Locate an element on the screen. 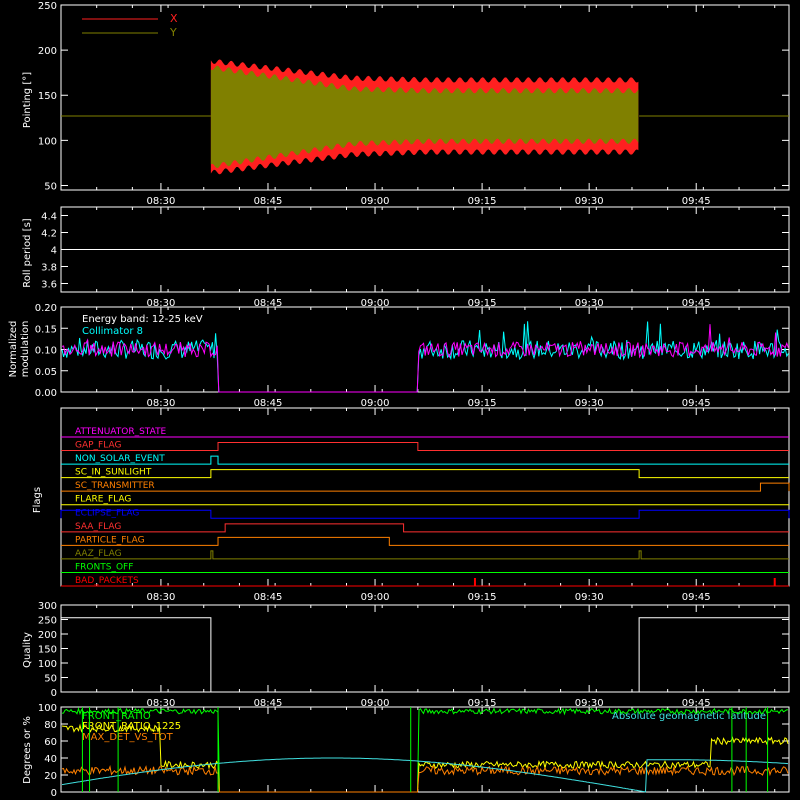  y-tick-label: 0.20 is located at coordinates (46, 308).